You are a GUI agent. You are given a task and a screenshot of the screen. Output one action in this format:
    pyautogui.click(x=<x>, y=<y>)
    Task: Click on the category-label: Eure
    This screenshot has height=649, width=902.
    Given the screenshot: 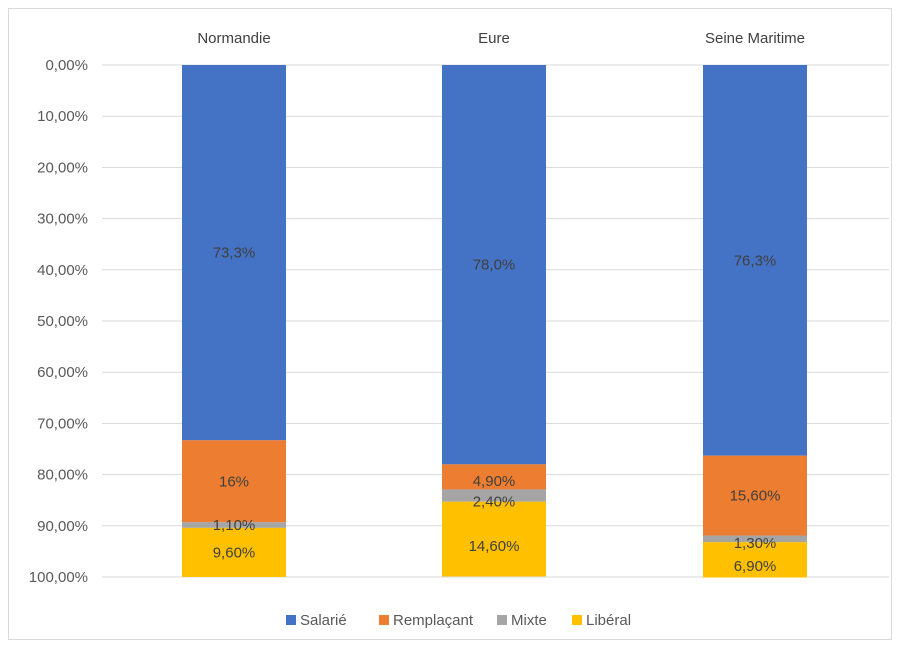 What is the action you would take?
    pyautogui.click(x=494, y=38)
    